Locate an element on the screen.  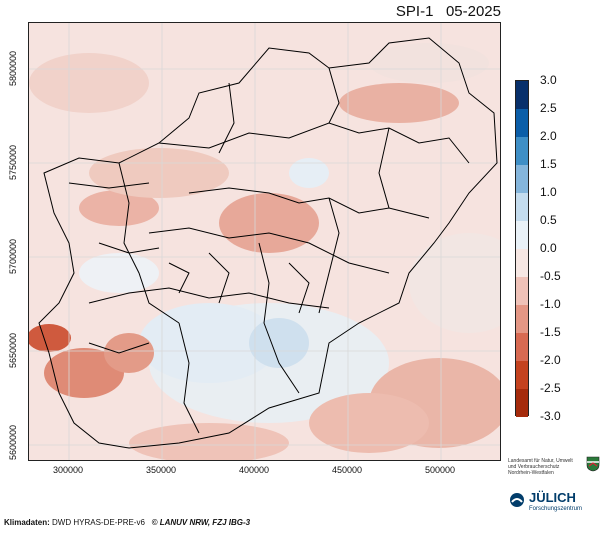
legend-colorbar is located at coordinates (522, 248).